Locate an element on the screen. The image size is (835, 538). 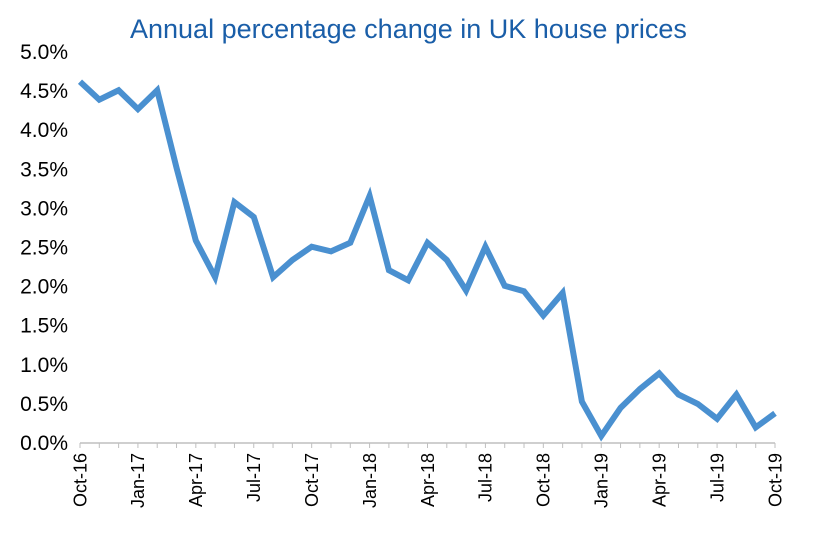
x-tick-label: Oct-18 is located at coordinates (544, 480).